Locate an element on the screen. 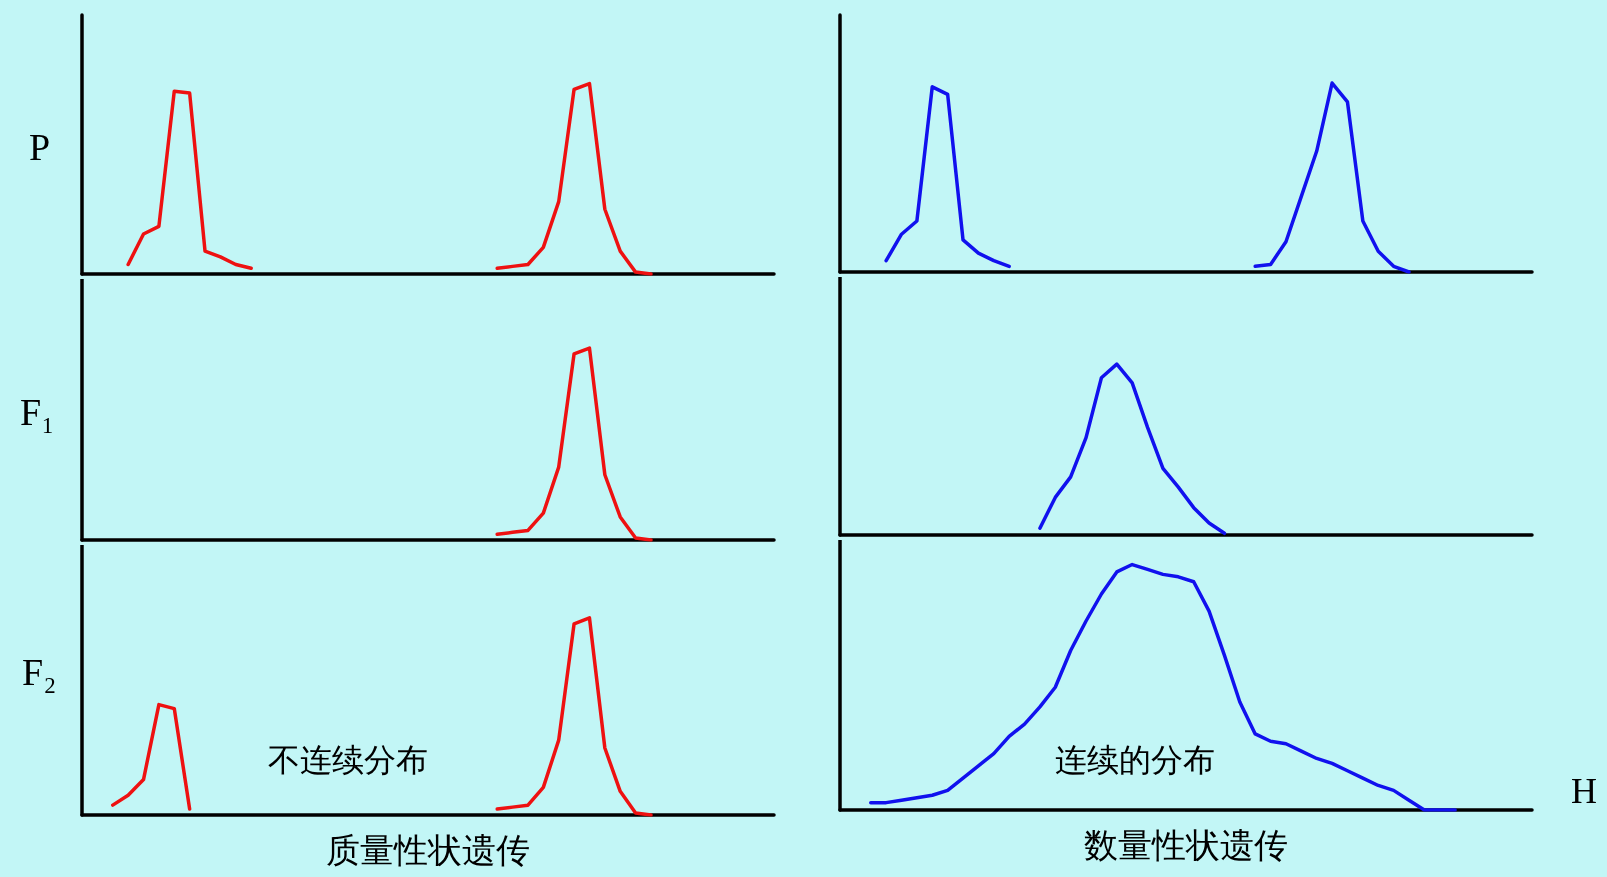 The width and height of the screenshot is (1607, 877). annotation: 不连续分布 is located at coordinates (348, 760).